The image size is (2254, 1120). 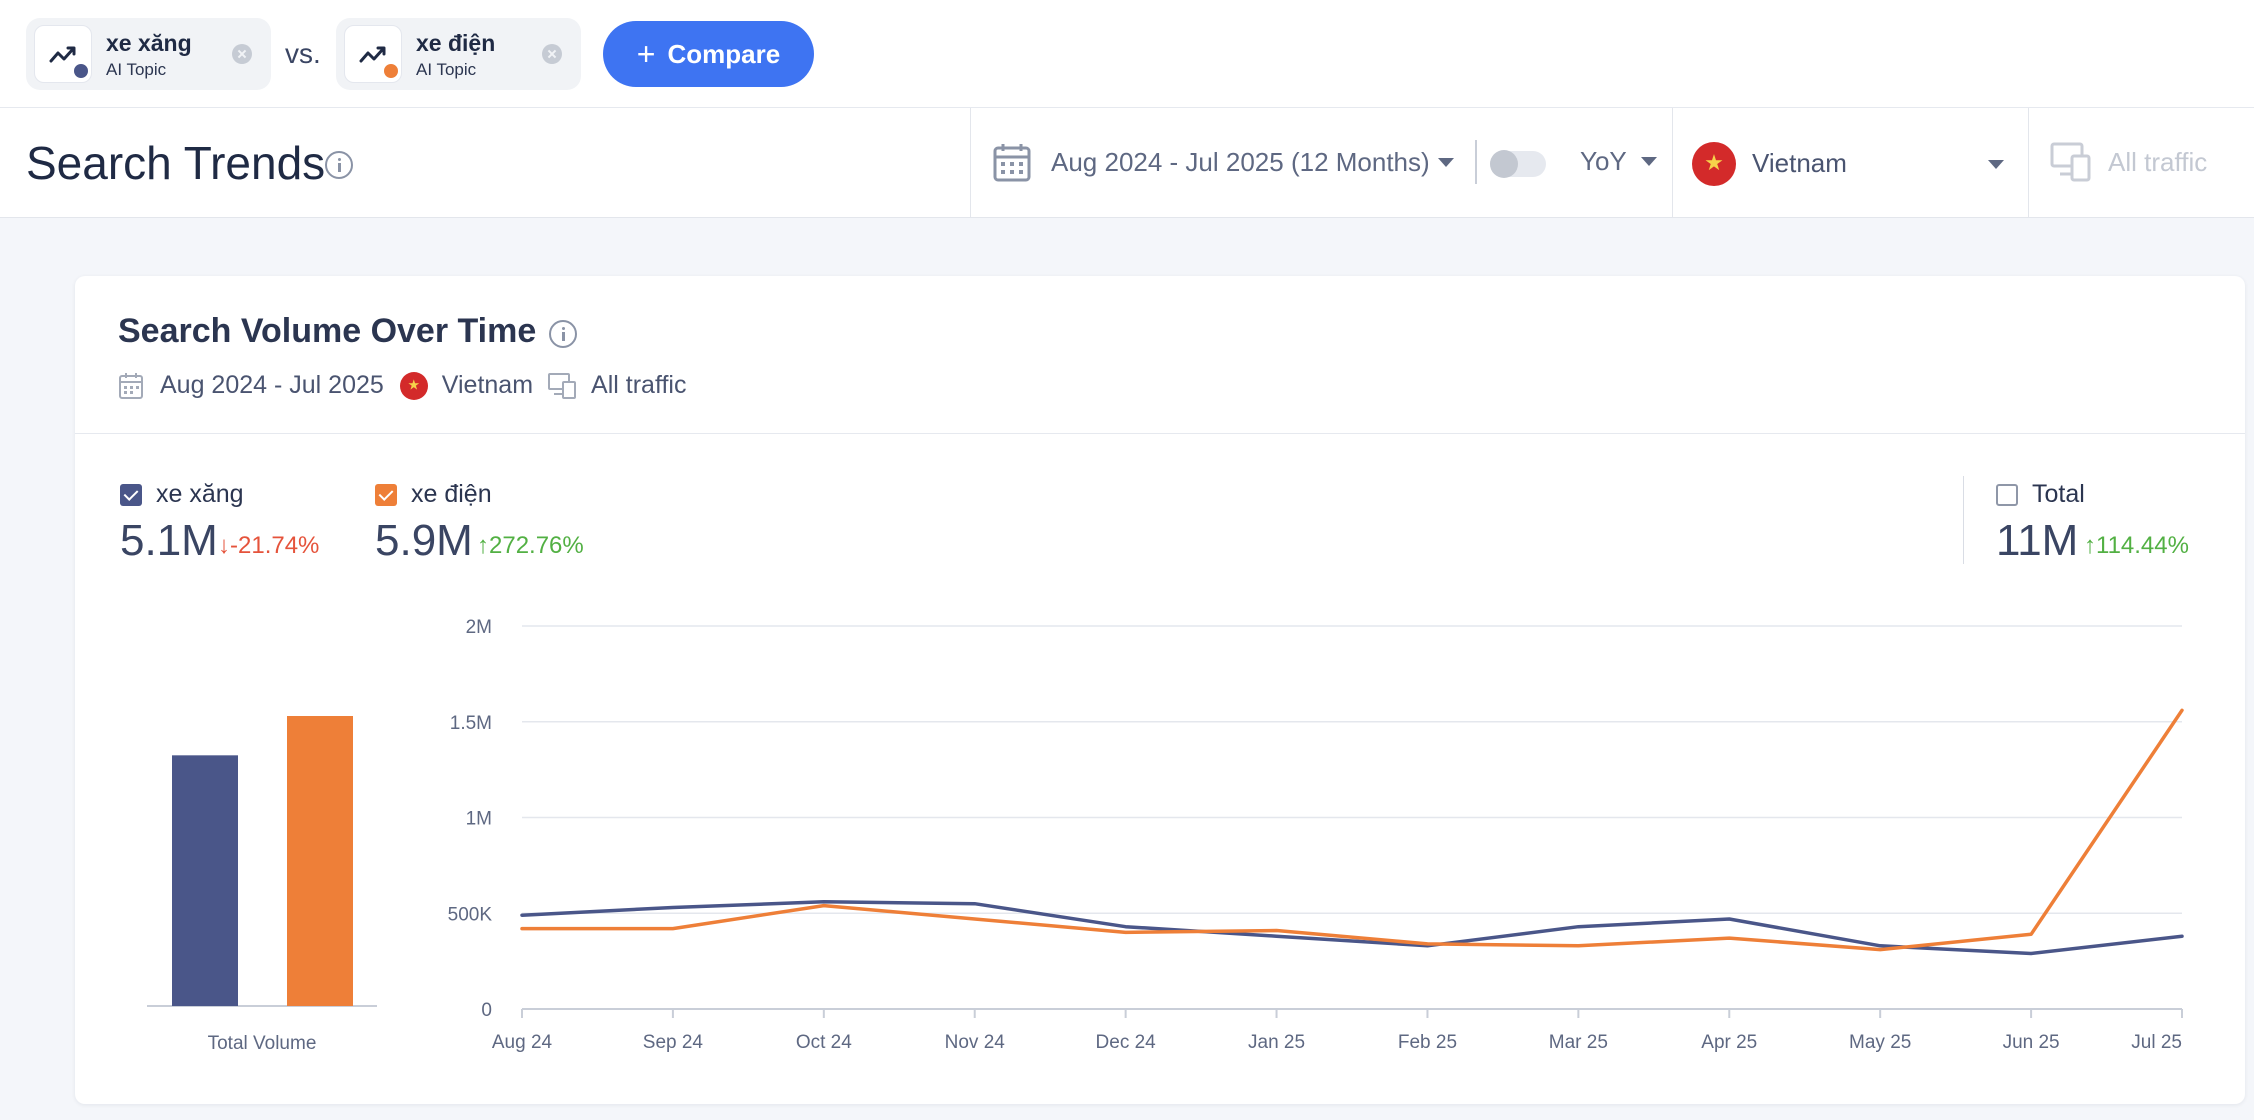 I want to click on compare-button: + Compare, so click(x=708, y=54).